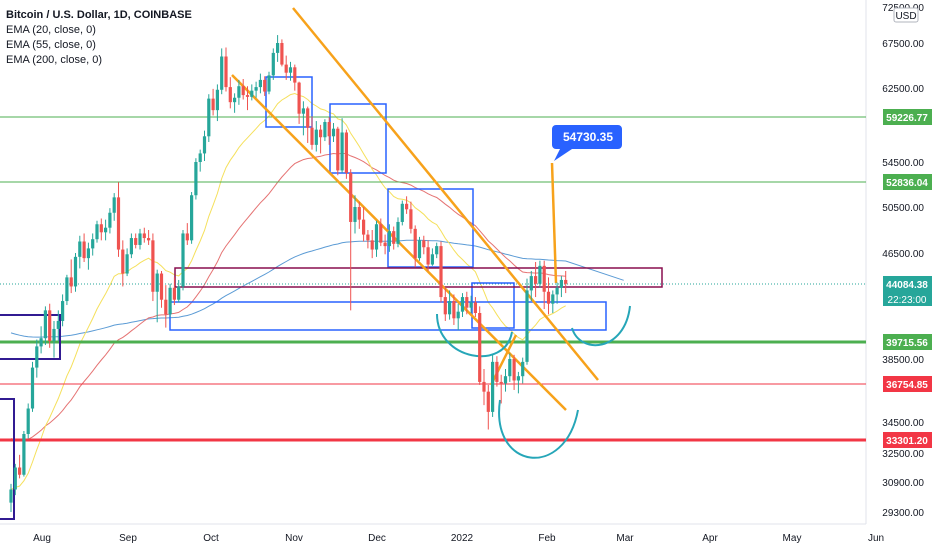 This screenshot has width=932, height=555. What do you see at coordinates (289, 102) in the screenshot?
I see `box-oct-top` at bounding box center [289, 102].